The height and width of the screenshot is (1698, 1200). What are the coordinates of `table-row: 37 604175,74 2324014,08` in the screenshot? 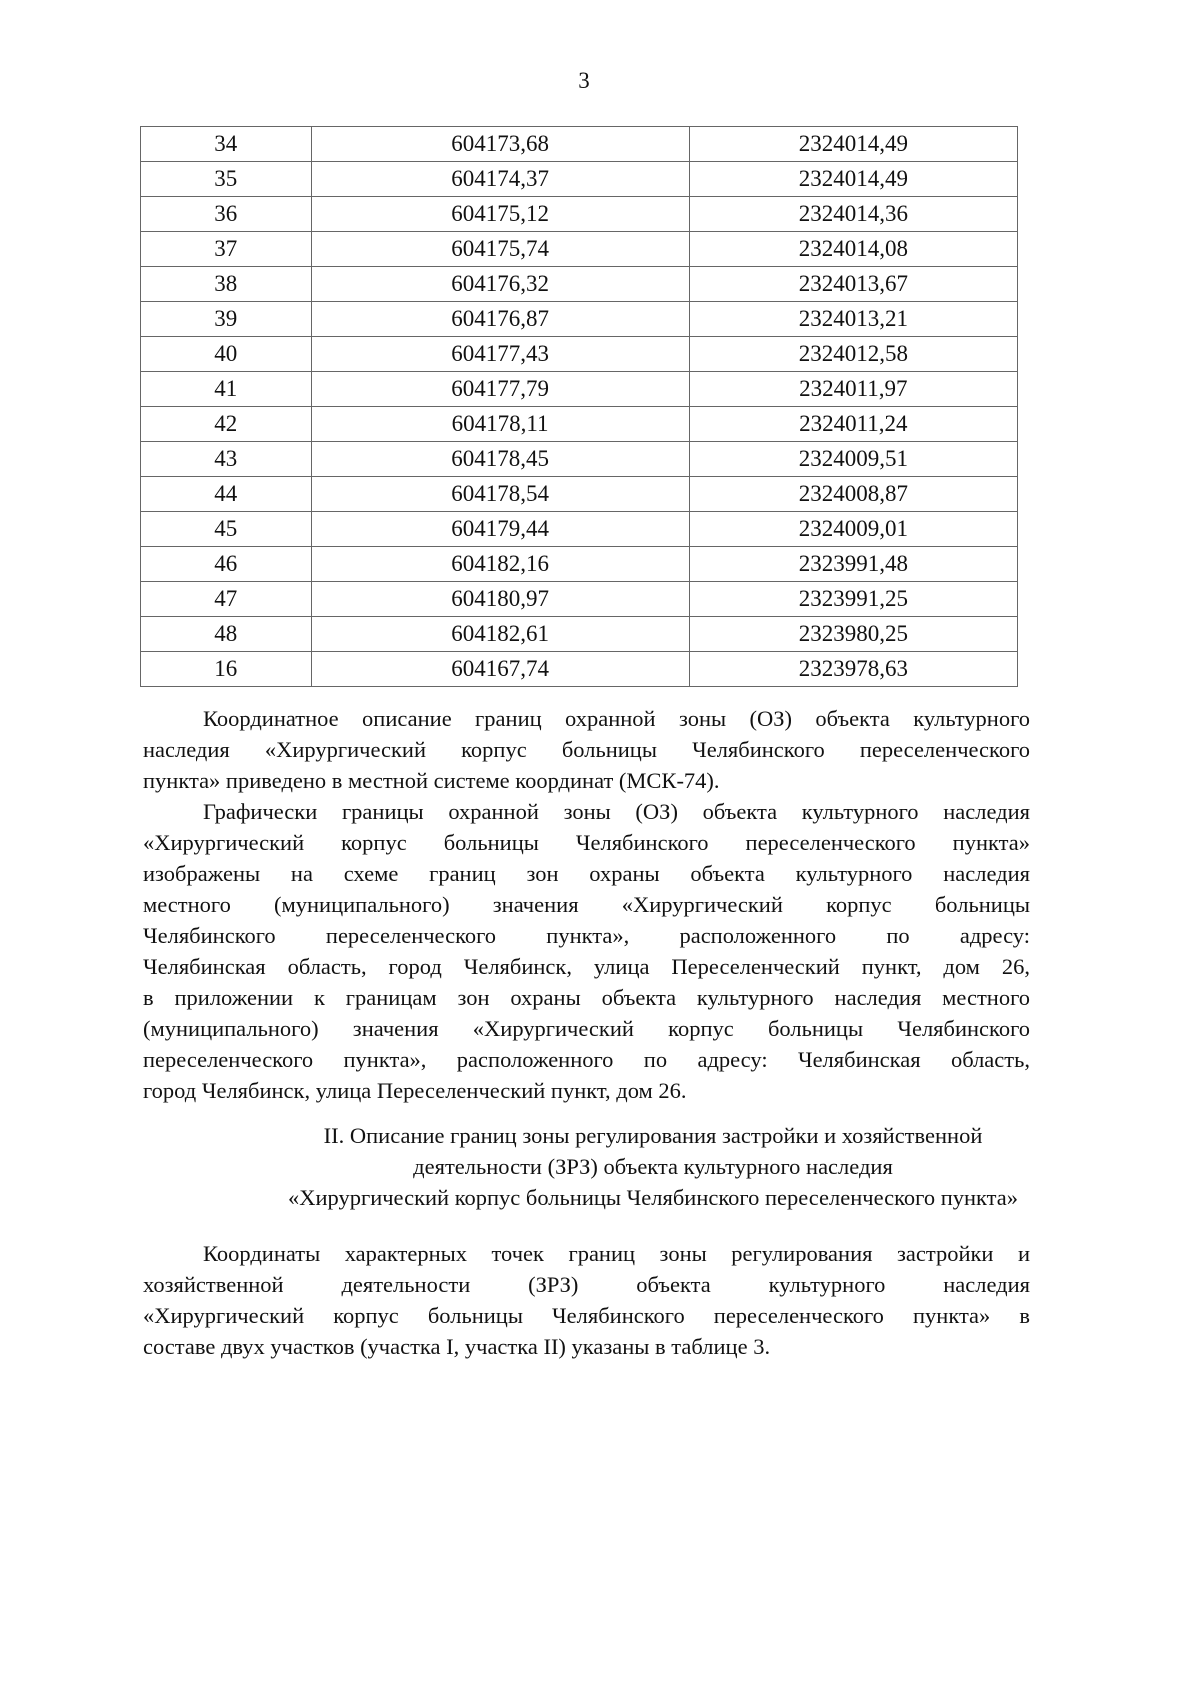 It's located at (579, 249).